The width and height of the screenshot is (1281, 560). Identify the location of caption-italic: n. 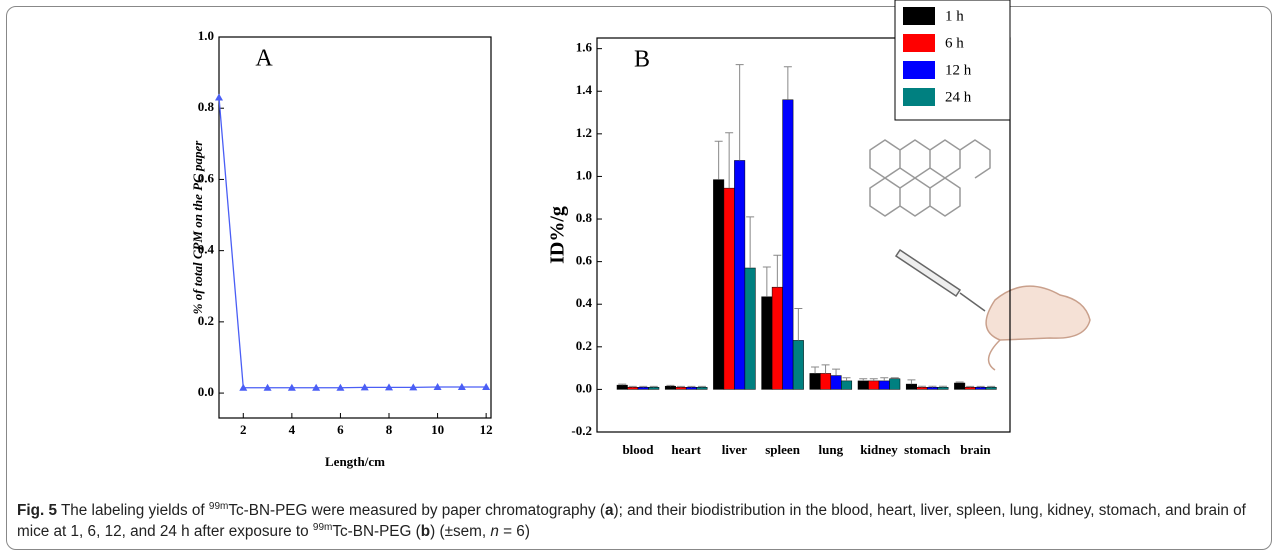
(494, 531).